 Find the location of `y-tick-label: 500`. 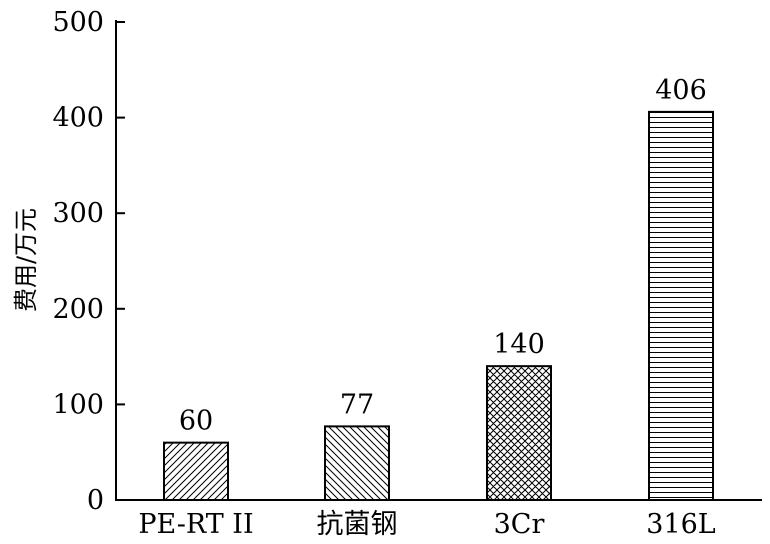

y-tick-label: 500 is located at coordinates (78, 22).